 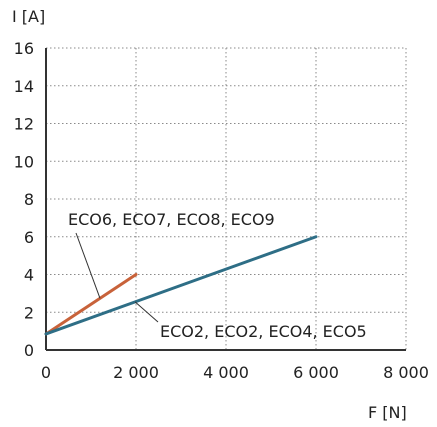 I want to click on series-label-eco6: ECO6, ECO7, ECO8, ECO9, so click(x=171, y=219).